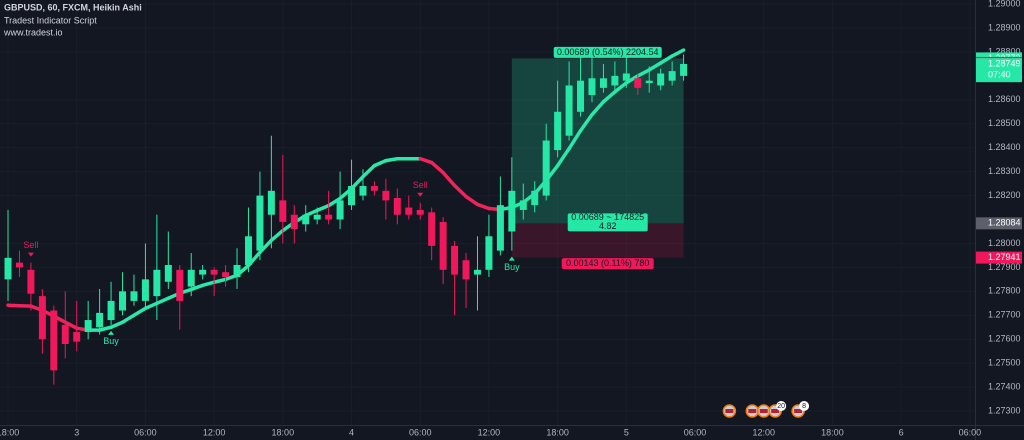 The height and width of the screenshot is (440, 1024). I want to click on y-tick-label: 1.28000, so click(1004, 243).